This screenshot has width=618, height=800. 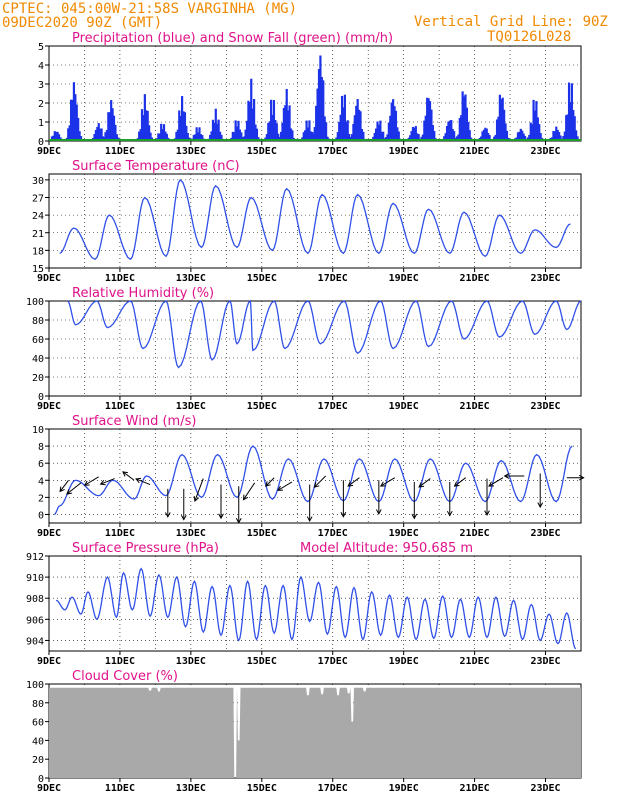 I want to click on x-tick-label: 13DEC, so click(x=191, y=533).